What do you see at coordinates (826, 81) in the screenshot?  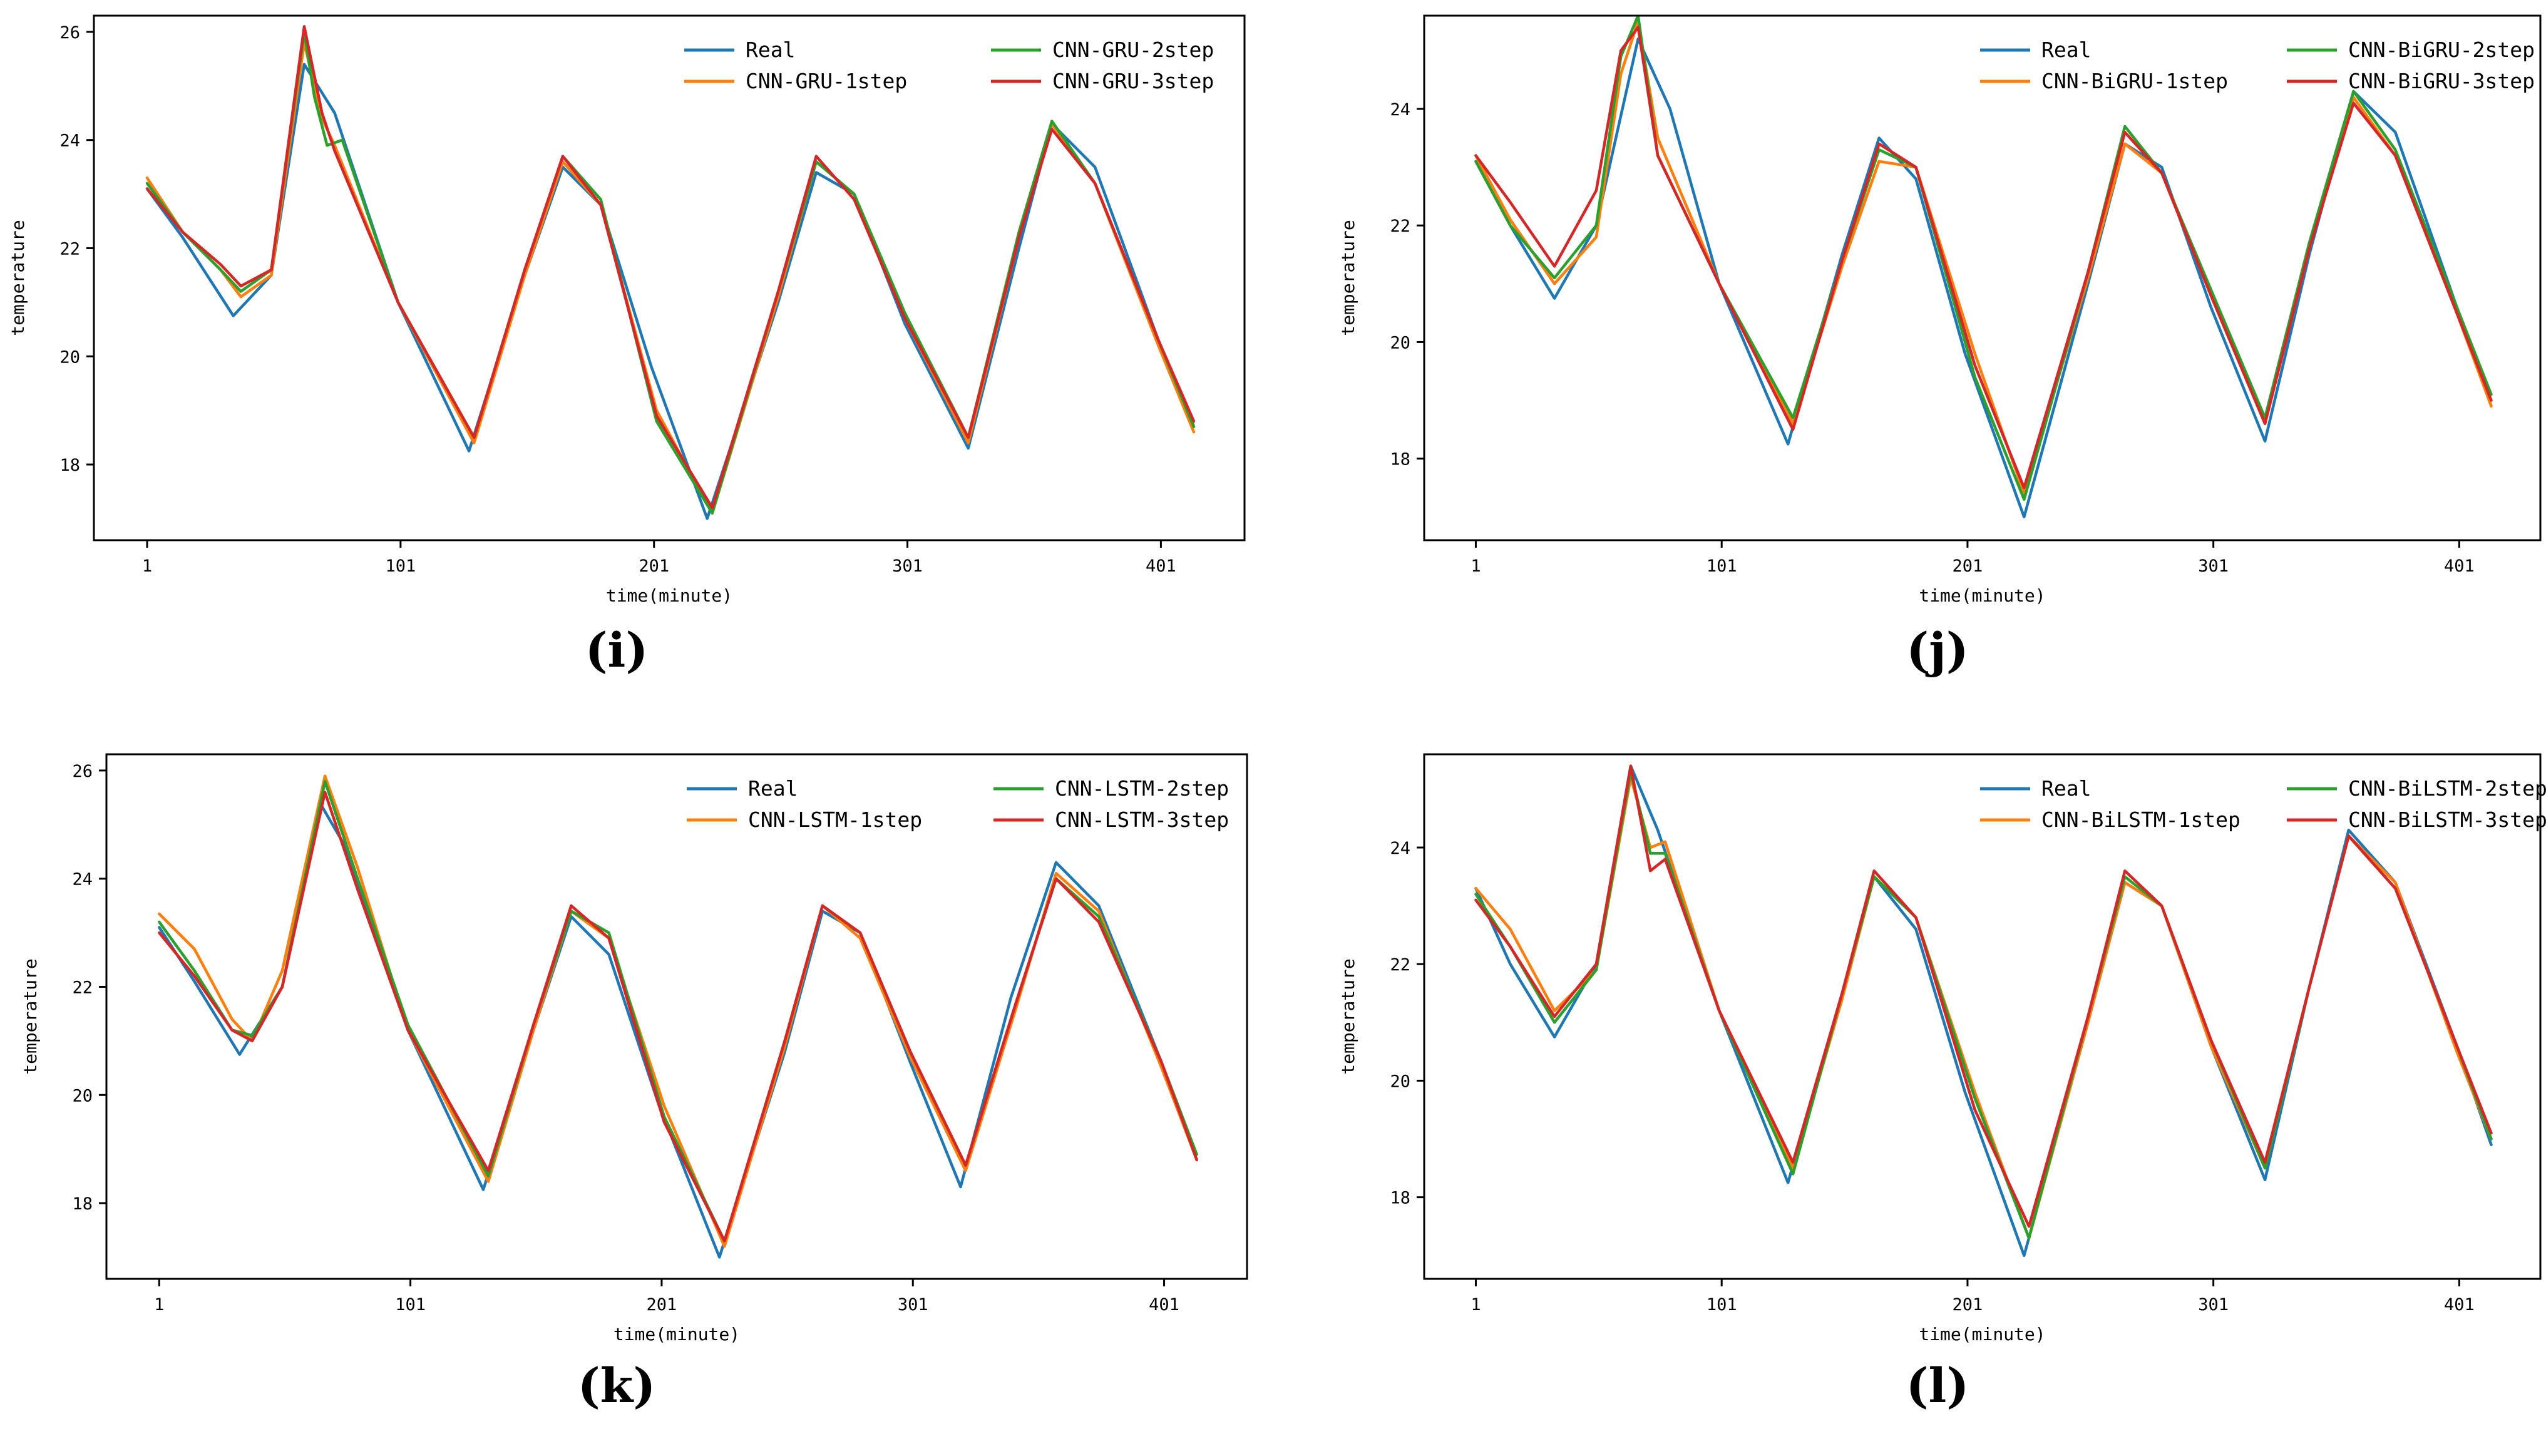 I see `legend-label: CNN-GRU-1step` at bounding box center [826, 81].